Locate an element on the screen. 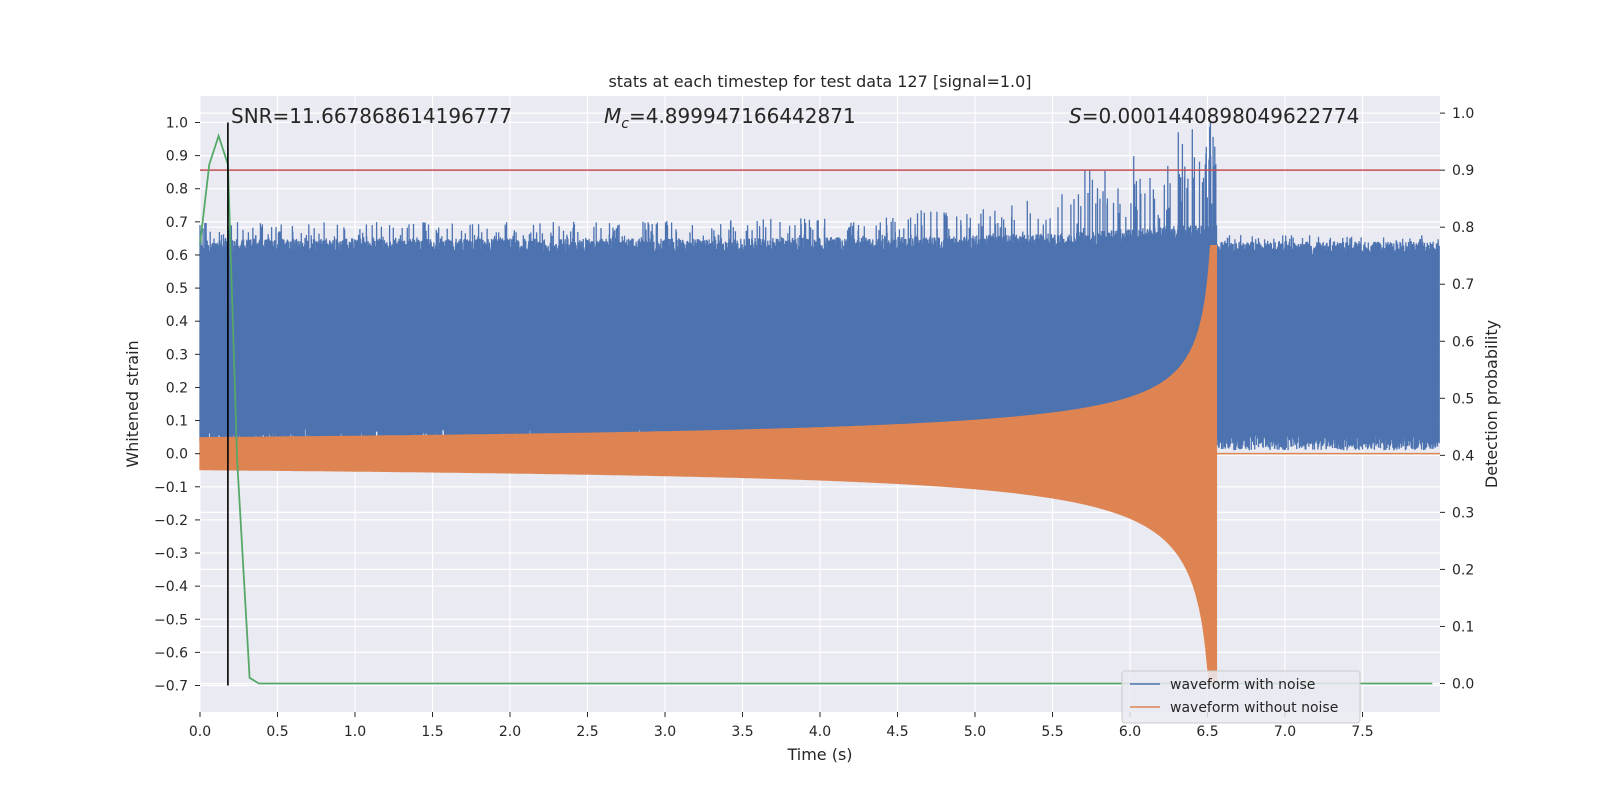 This screenshot has width=1600, height=800. y-right-tick-label: 0.1 is located at coordinates (1463, 627).